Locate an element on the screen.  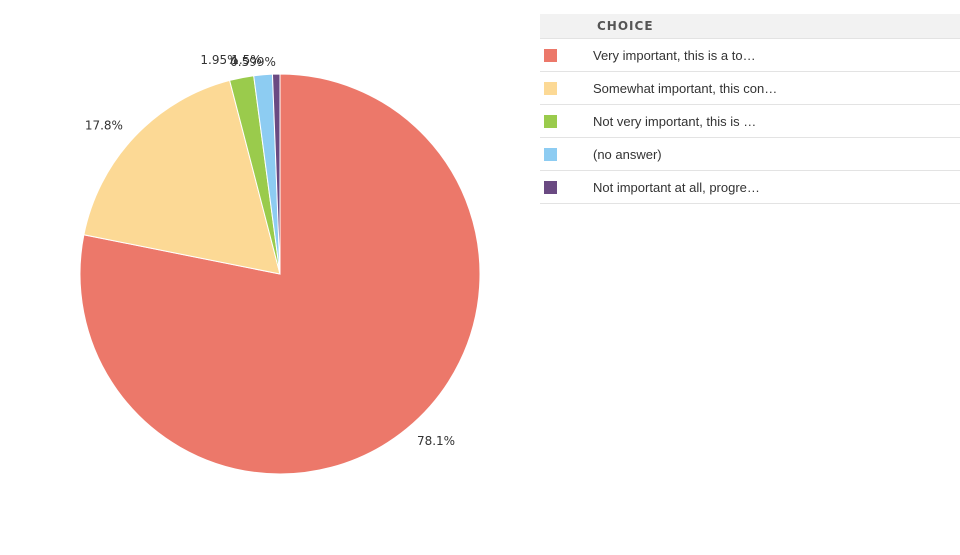
slice-data-label: 78.1% is located at coordinates (436, 441).